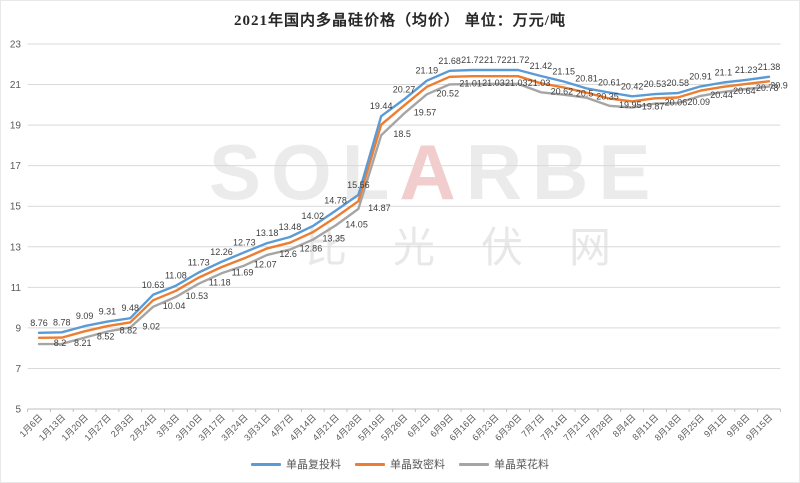 Image resolution: width=800 pixels, height=483 pixels. Describe the element at coordinates (432, 172) in the screenshot. I see `watermark-accent-letter: A` at that location.